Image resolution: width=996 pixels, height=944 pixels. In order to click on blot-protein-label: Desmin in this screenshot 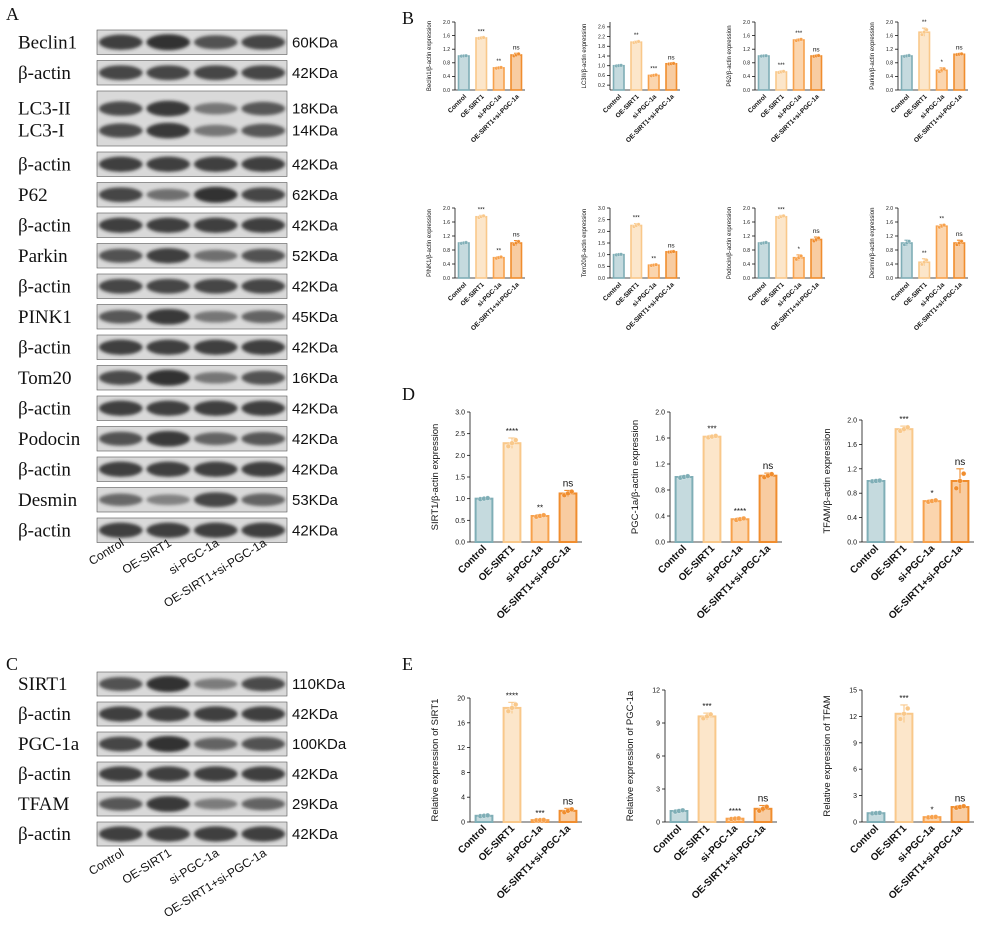, I will do `click(48, 500)`.